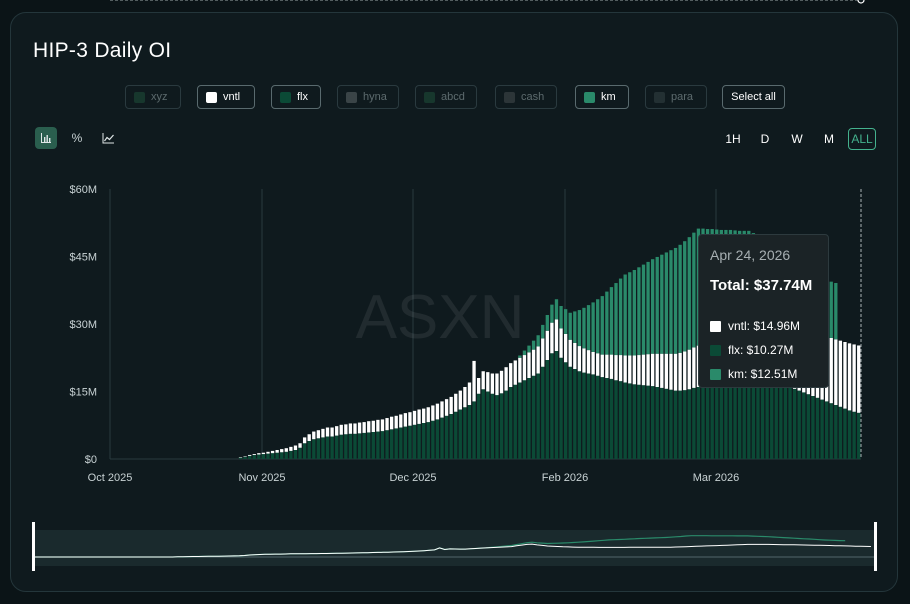  I want to click on range-w: W, so click(797, 139).